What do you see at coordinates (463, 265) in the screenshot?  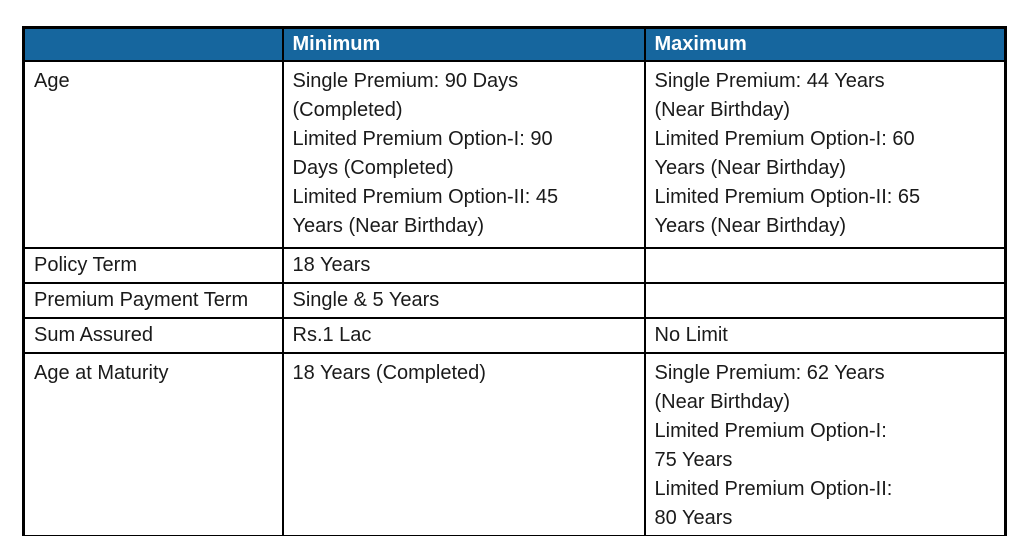 I see `policy-term-minimum-cell: 18 Years` at bounding box center [463, 265].